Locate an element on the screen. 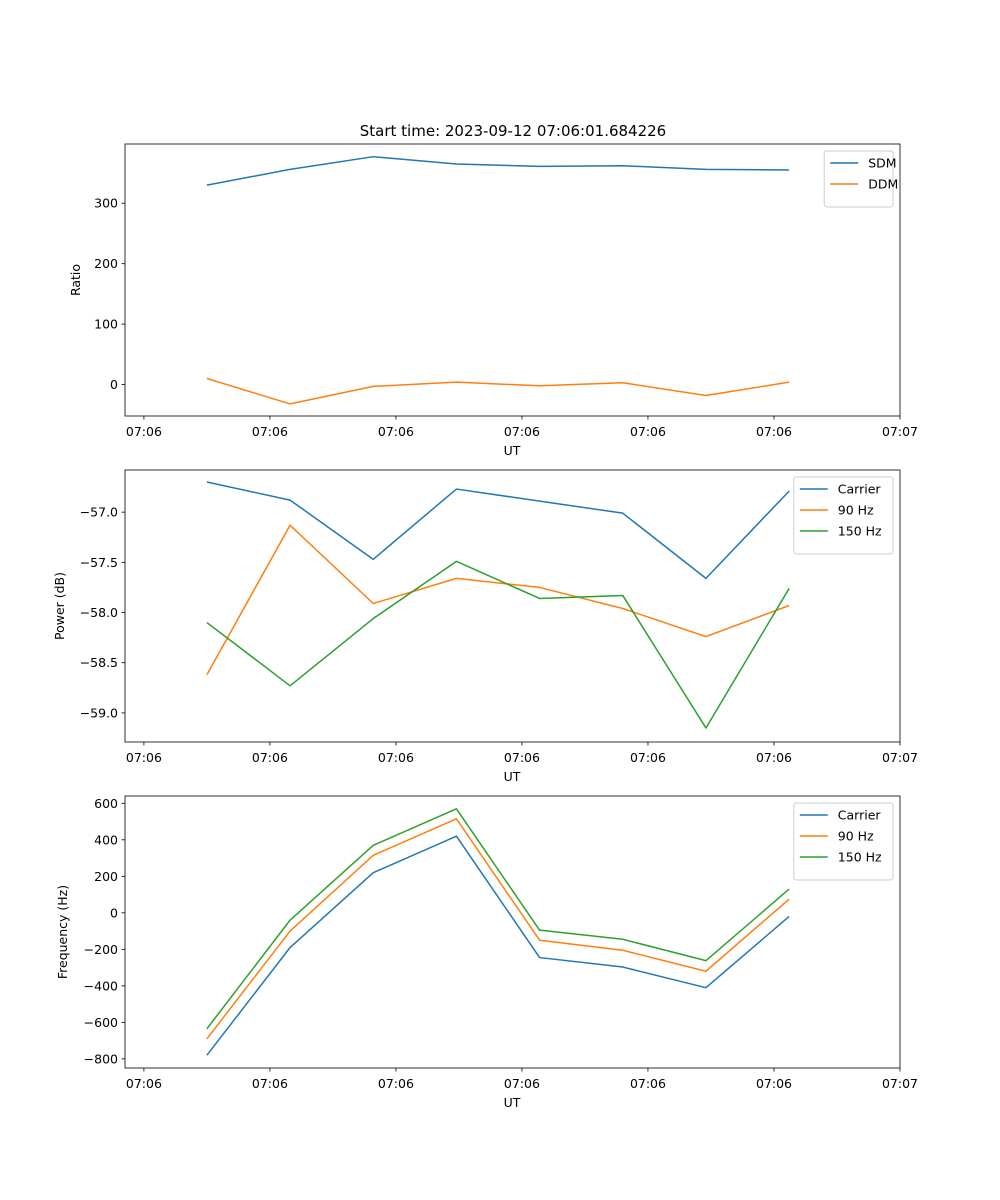  y-tick-label: −57.5 is located at coordinates (99, 562).